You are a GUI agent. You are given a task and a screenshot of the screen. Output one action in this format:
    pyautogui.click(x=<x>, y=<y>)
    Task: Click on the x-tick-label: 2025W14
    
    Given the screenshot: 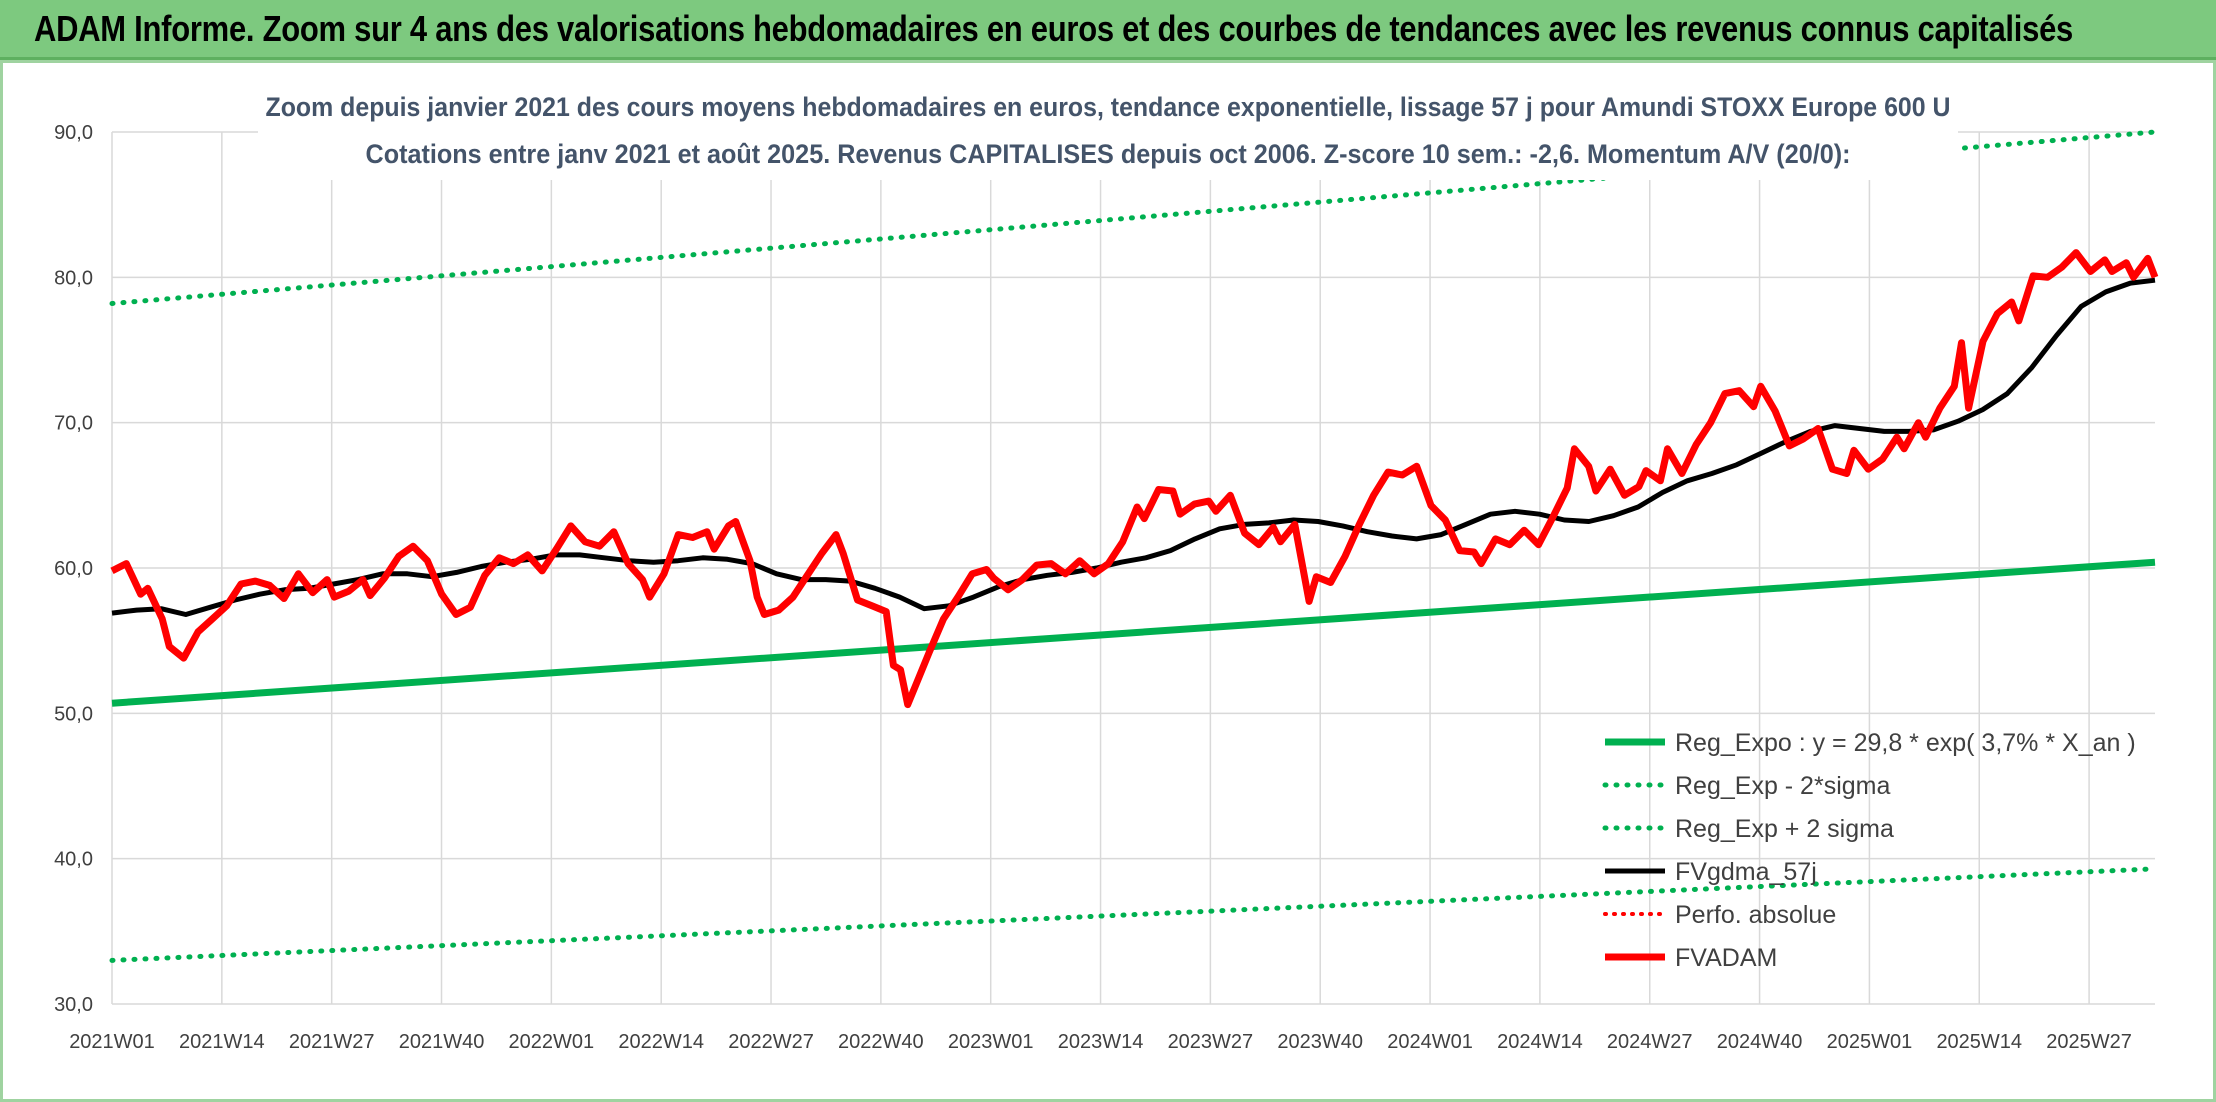 What is the action you would take?
    pyautogui.click(x=1979, y=1042)
    